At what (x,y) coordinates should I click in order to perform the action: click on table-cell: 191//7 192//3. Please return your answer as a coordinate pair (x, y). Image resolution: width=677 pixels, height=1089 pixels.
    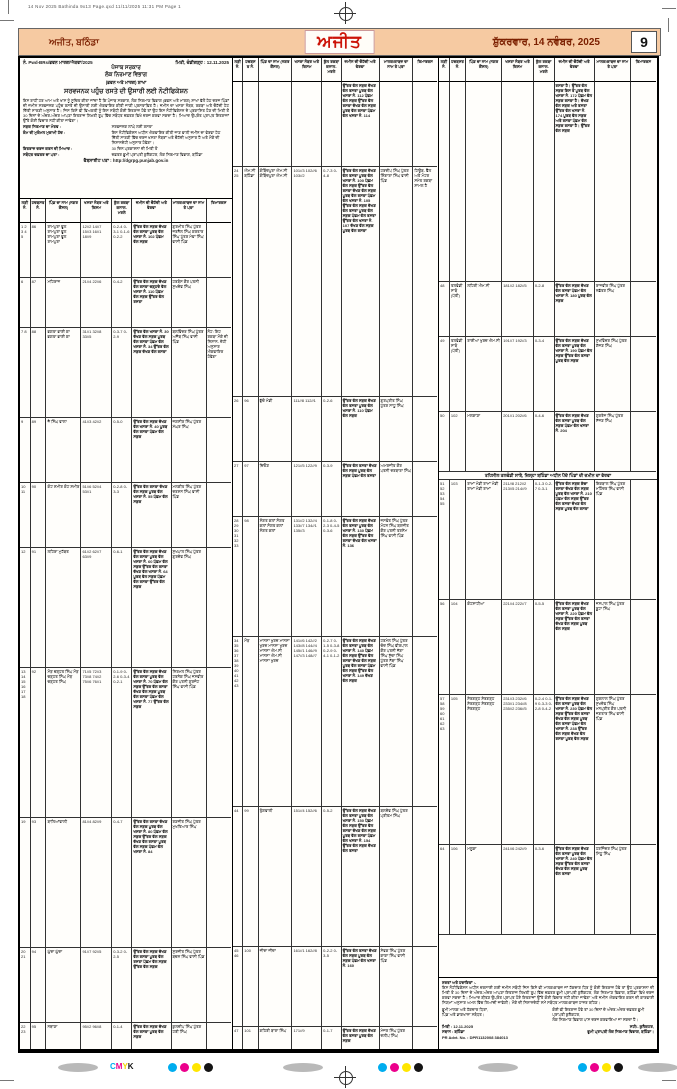
    Looking at the image, I should click on (518, 374).